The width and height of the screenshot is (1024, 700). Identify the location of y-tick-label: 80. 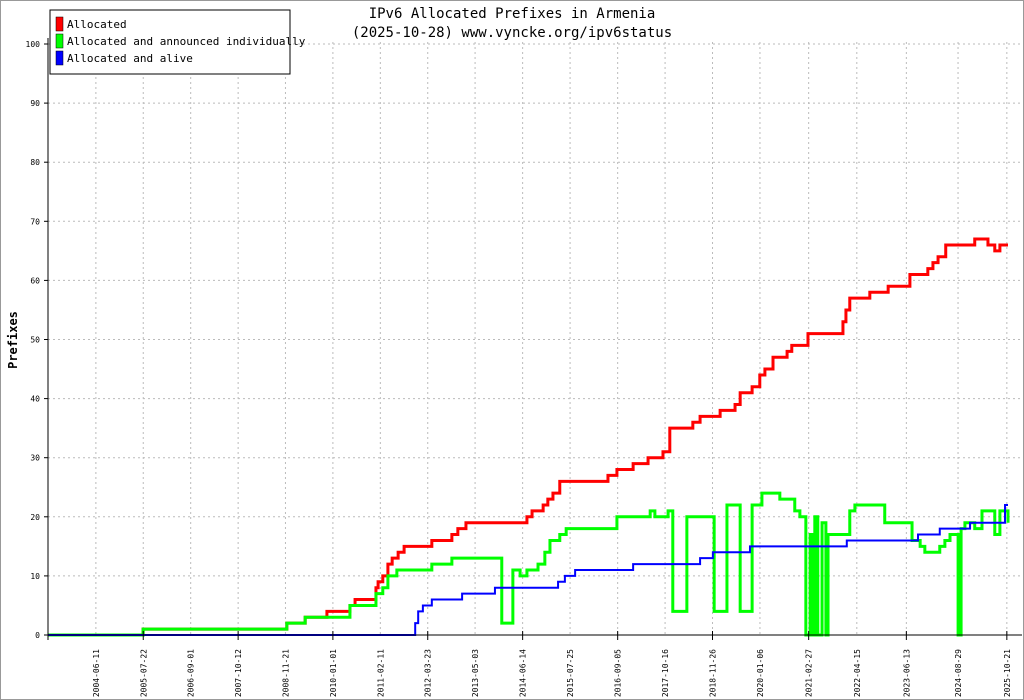
(35, 162).